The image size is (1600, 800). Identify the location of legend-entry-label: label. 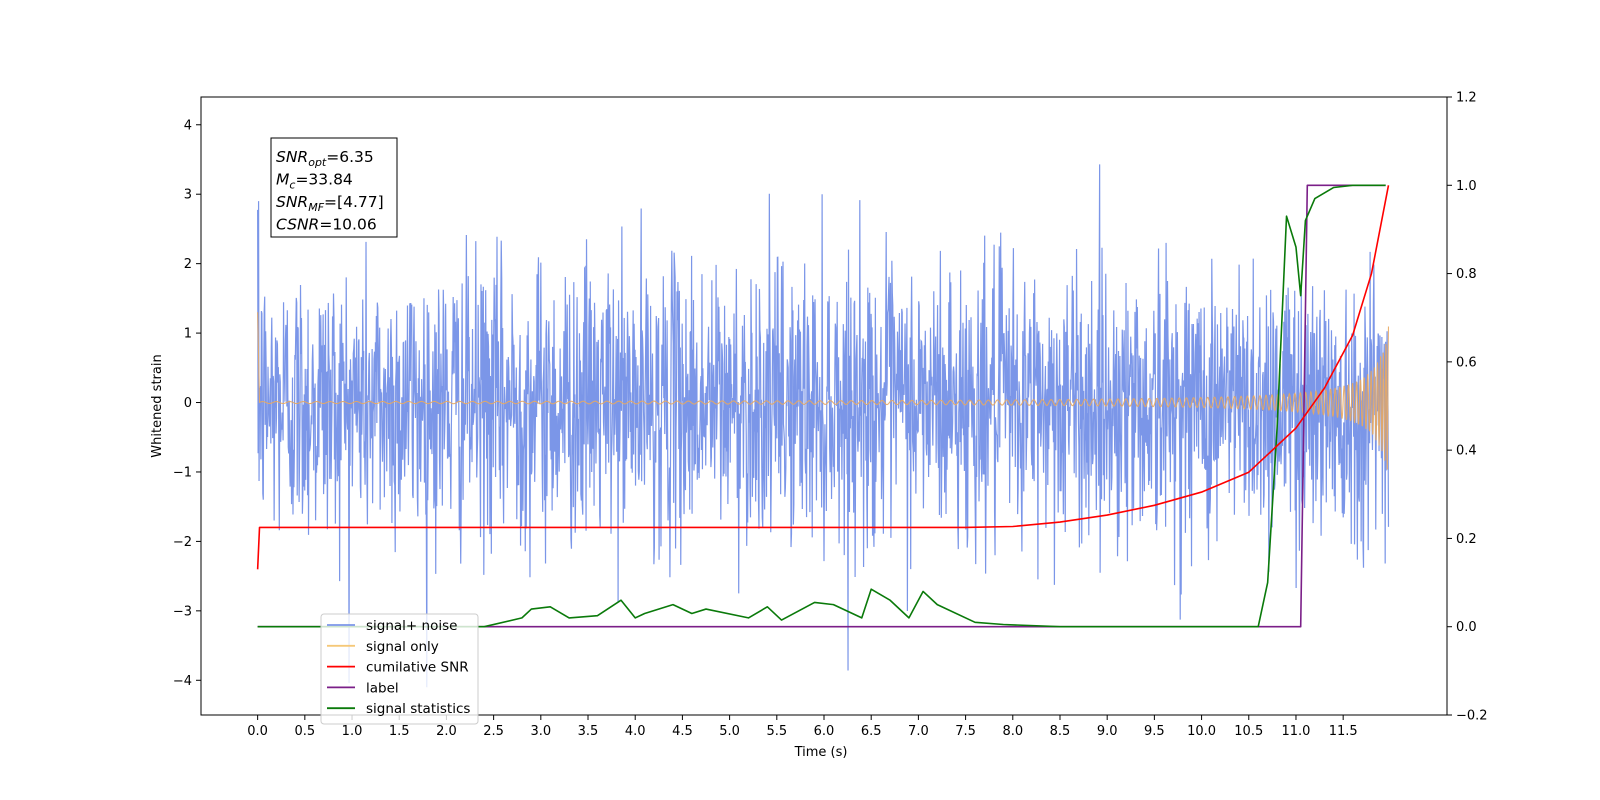
(382, 688).